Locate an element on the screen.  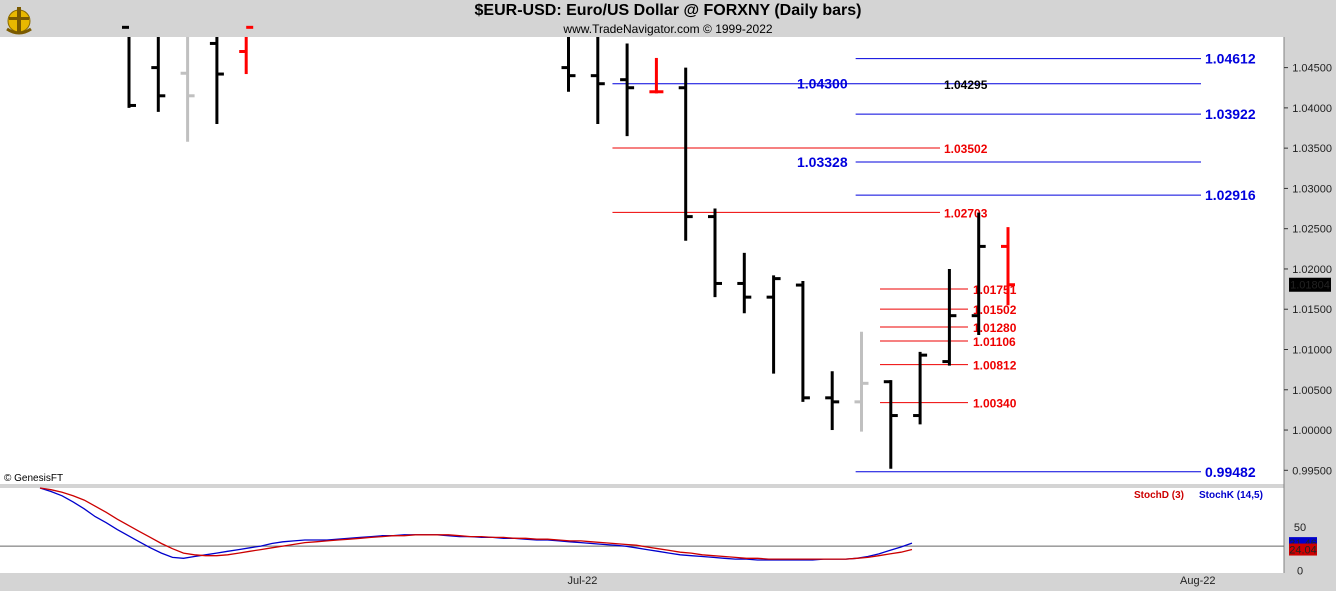
price-tick-label: 1.00000 is located at coordinates (1312, 431).